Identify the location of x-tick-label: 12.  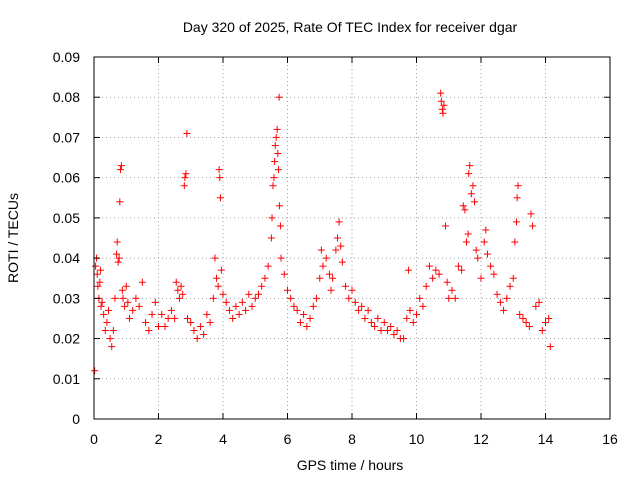
(481, 439).